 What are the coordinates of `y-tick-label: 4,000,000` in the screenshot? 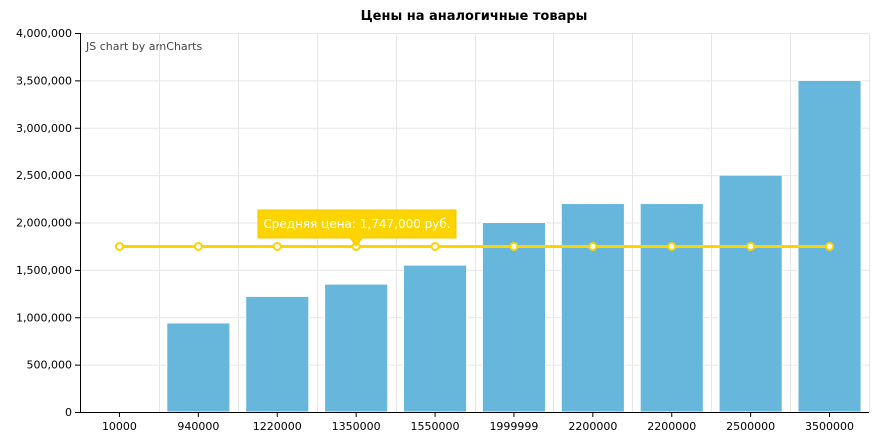 It's located at (44, 33).